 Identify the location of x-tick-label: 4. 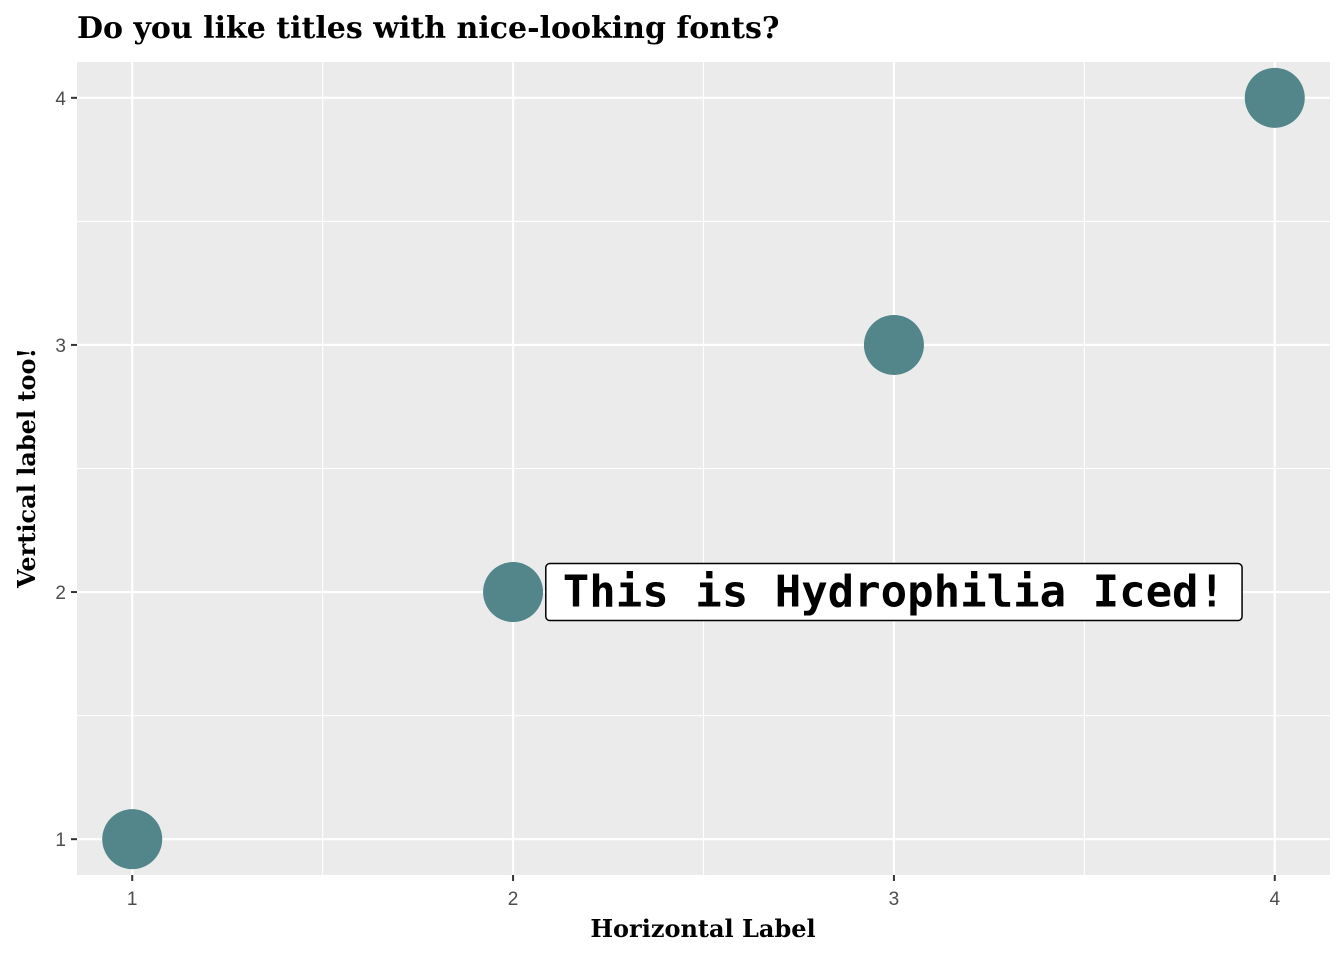
(1274, 899).